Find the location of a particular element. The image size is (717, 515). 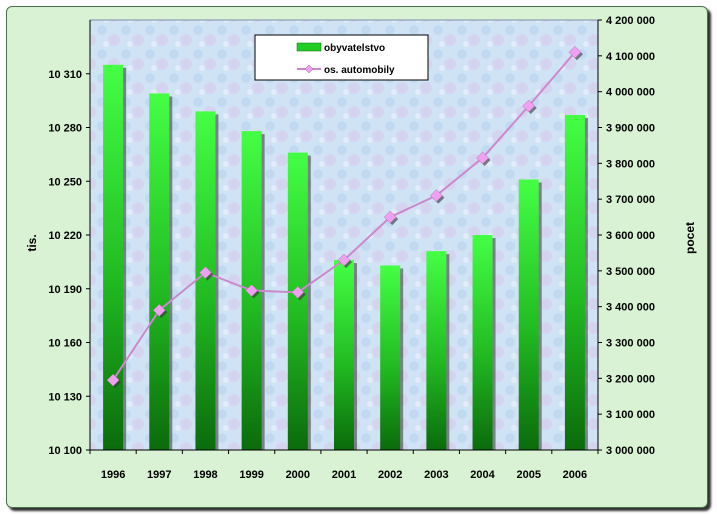

x-tick-label: 2006 is located at coordinates (575, 475).